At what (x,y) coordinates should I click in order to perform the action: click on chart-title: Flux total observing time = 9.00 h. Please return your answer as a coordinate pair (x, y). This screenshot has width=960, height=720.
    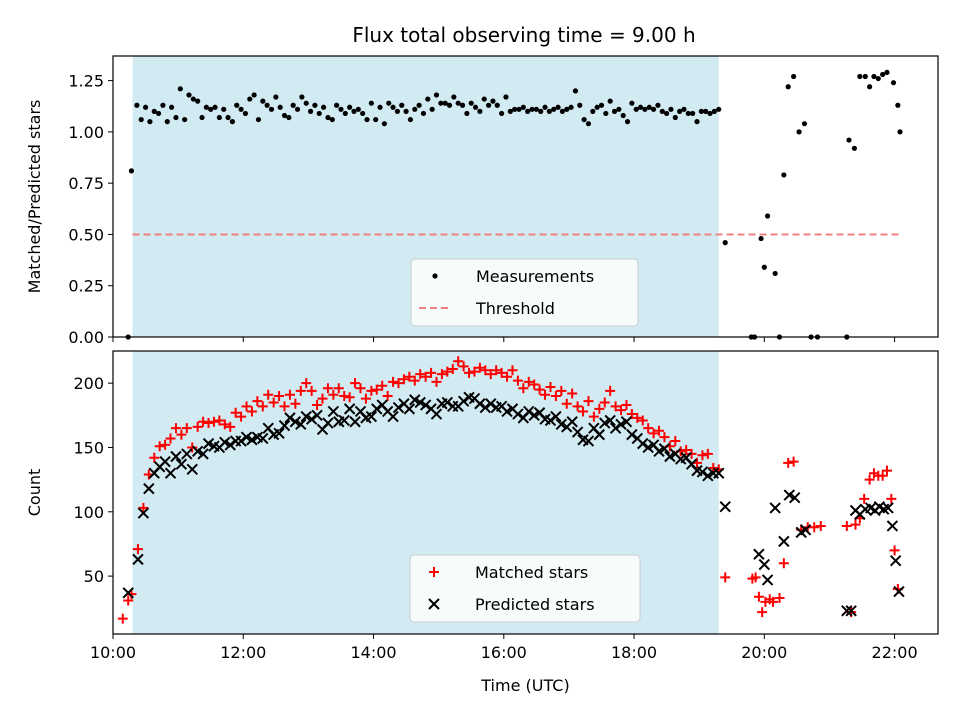
    Looking at the image, I should click on (523, 35).